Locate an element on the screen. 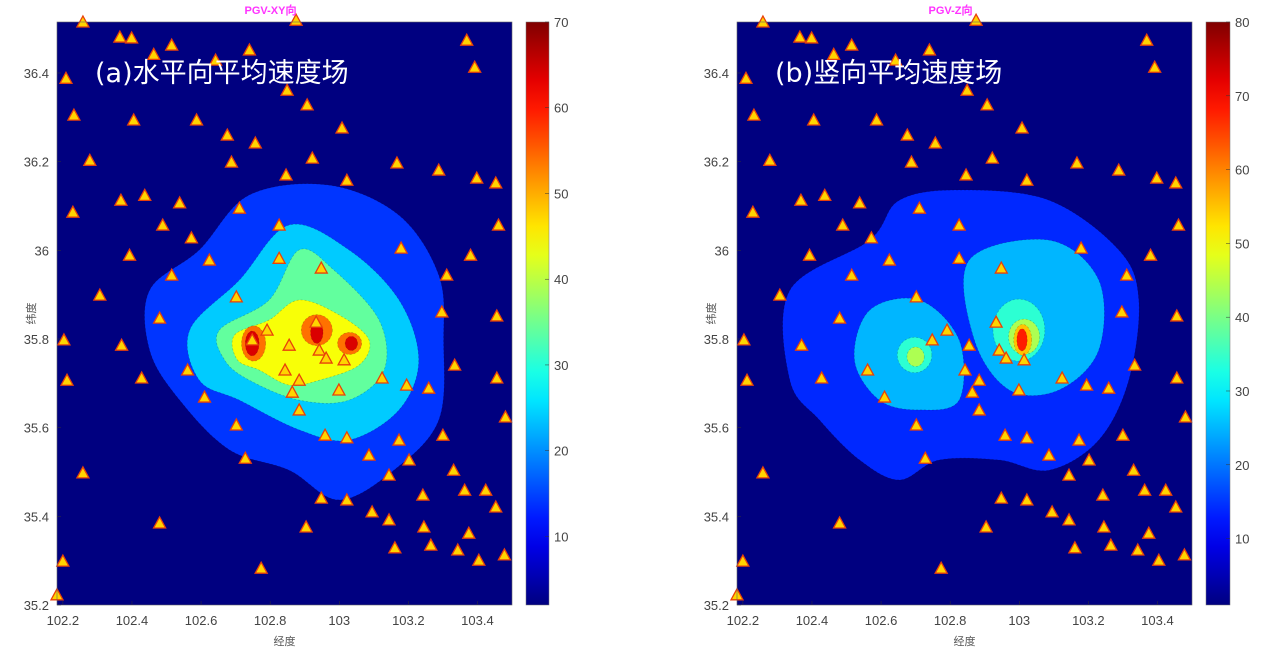 This screenshot has width=1269, height=656. colorbar-tick-label: 40 is located at coordinates (1242, 317).